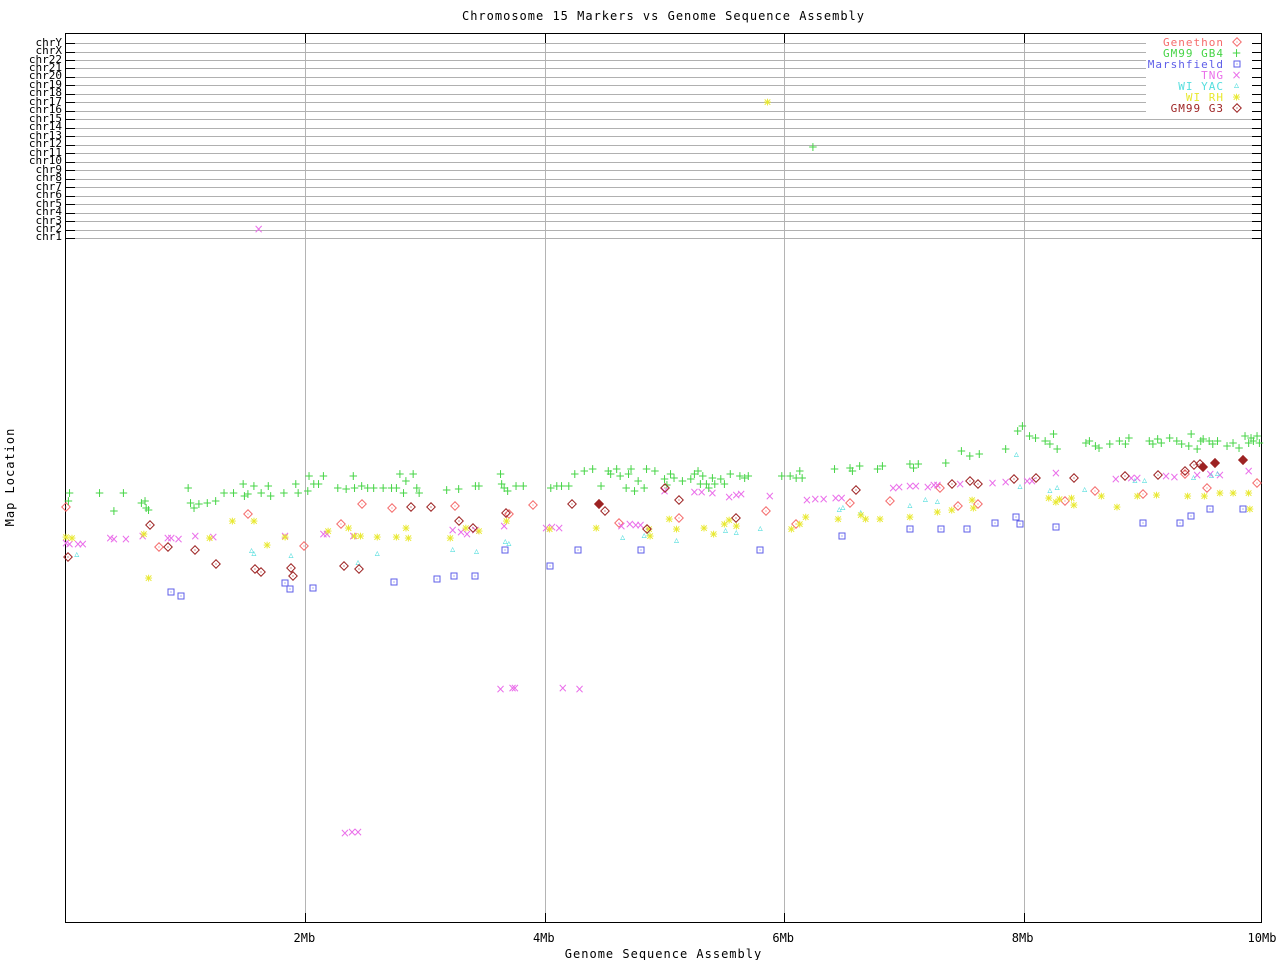 This screenshot has width=1280, height=960. Describe the element at coordinates (45, 93) in the screenshot. I see `chr-tick-label: chr18` at that location.